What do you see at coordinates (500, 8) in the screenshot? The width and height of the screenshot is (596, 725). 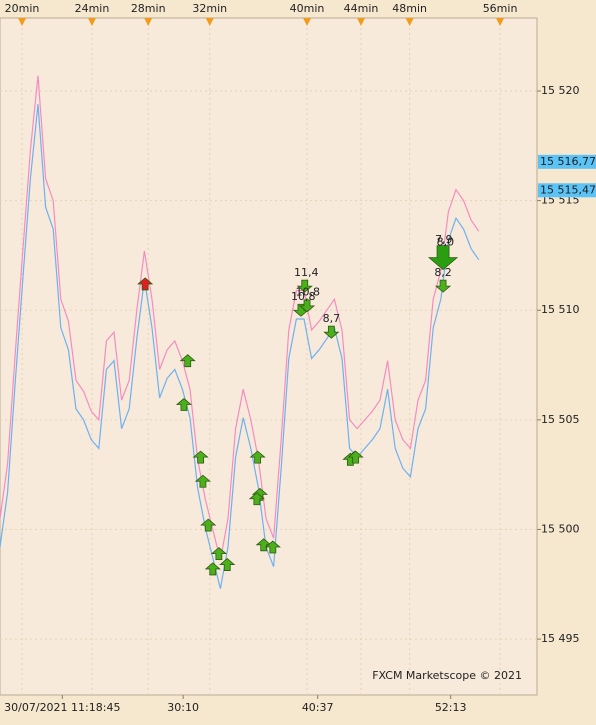 I see `top-tick-label: 56min` at bounding box center [500, 8].